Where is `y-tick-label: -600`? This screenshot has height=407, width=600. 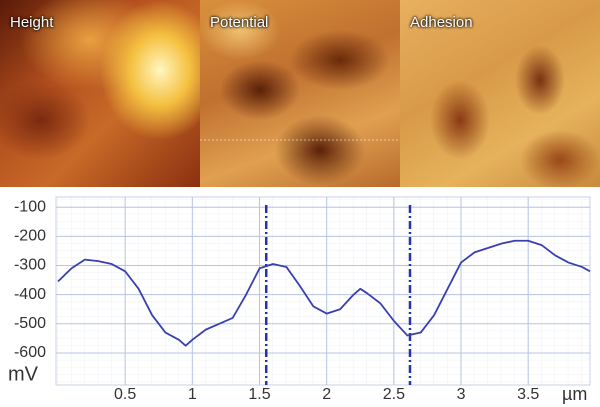 y-tick-label: -600 is located at coordinates (30, 352).